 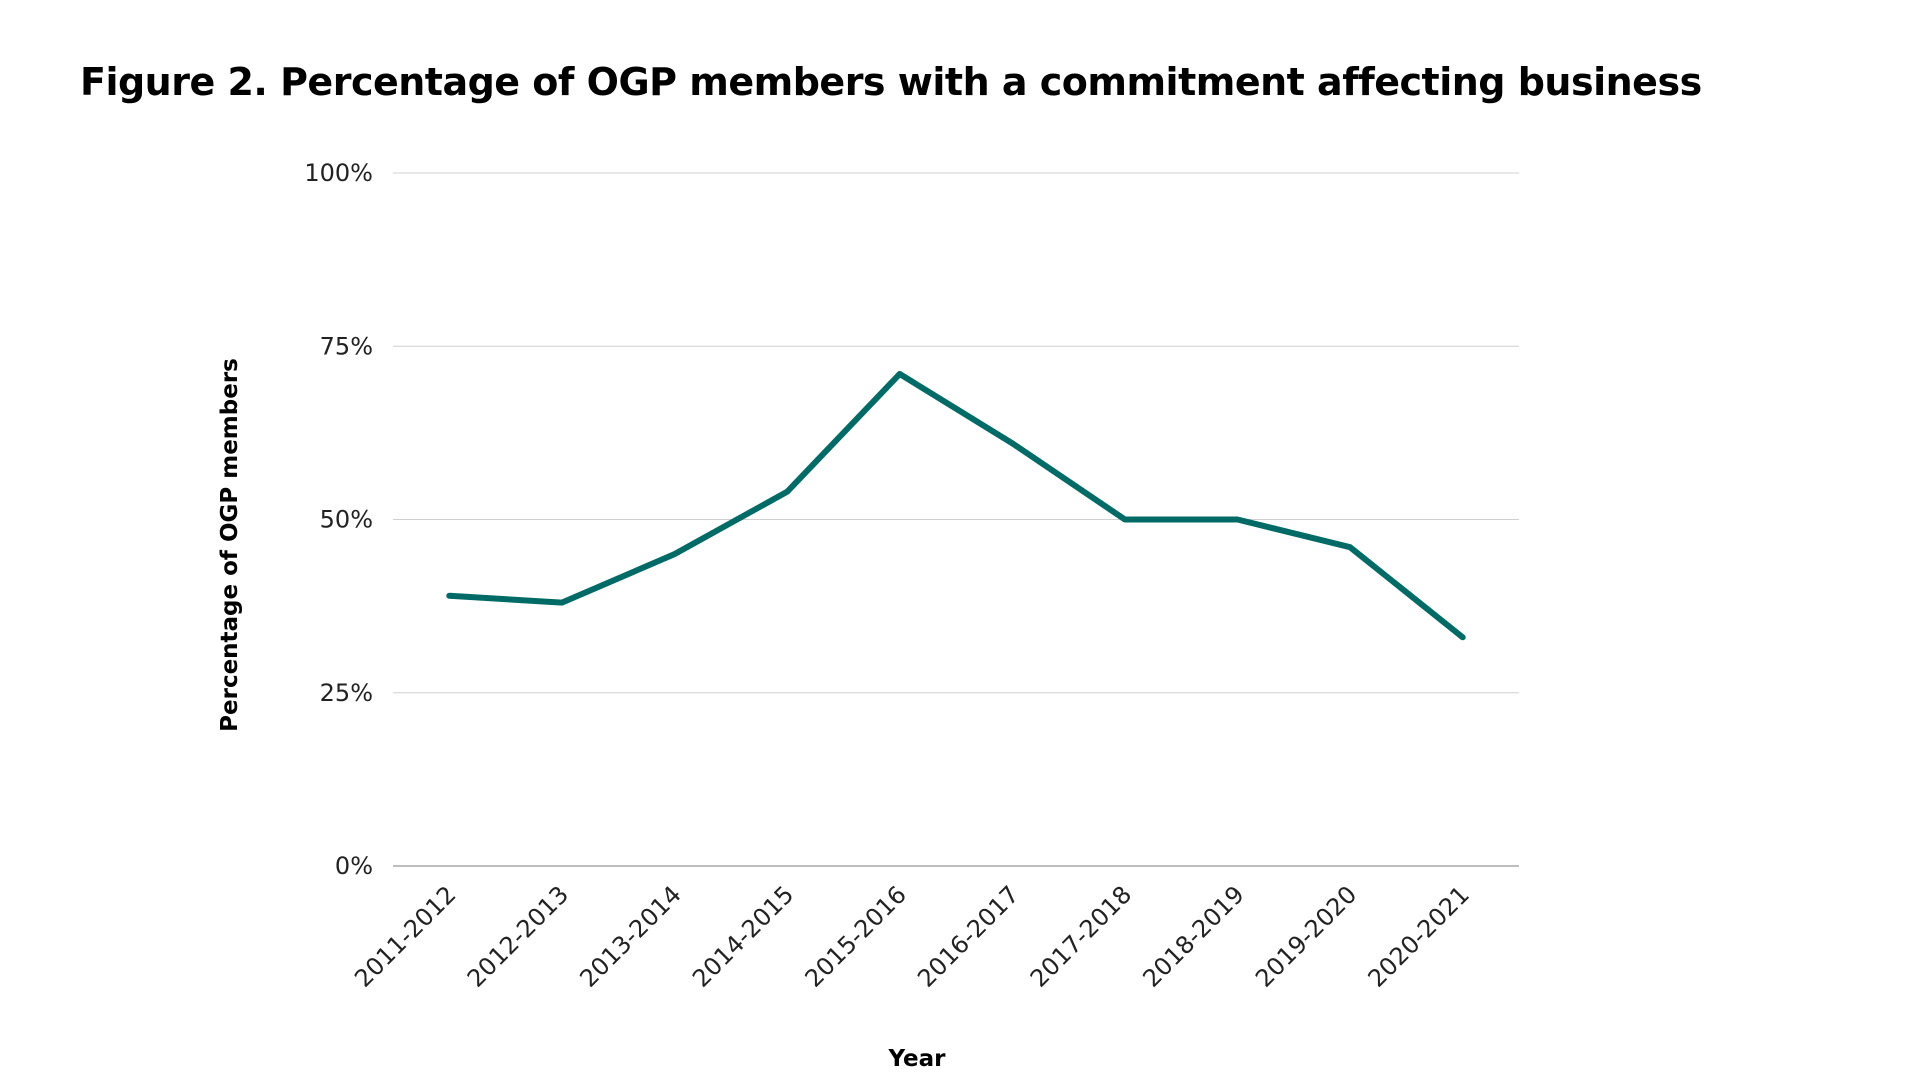 What do you see at coordinates (630, 936) in the screenshot?
I see `x-tick-label: 2013-2014` at bounding box center [630, 936].